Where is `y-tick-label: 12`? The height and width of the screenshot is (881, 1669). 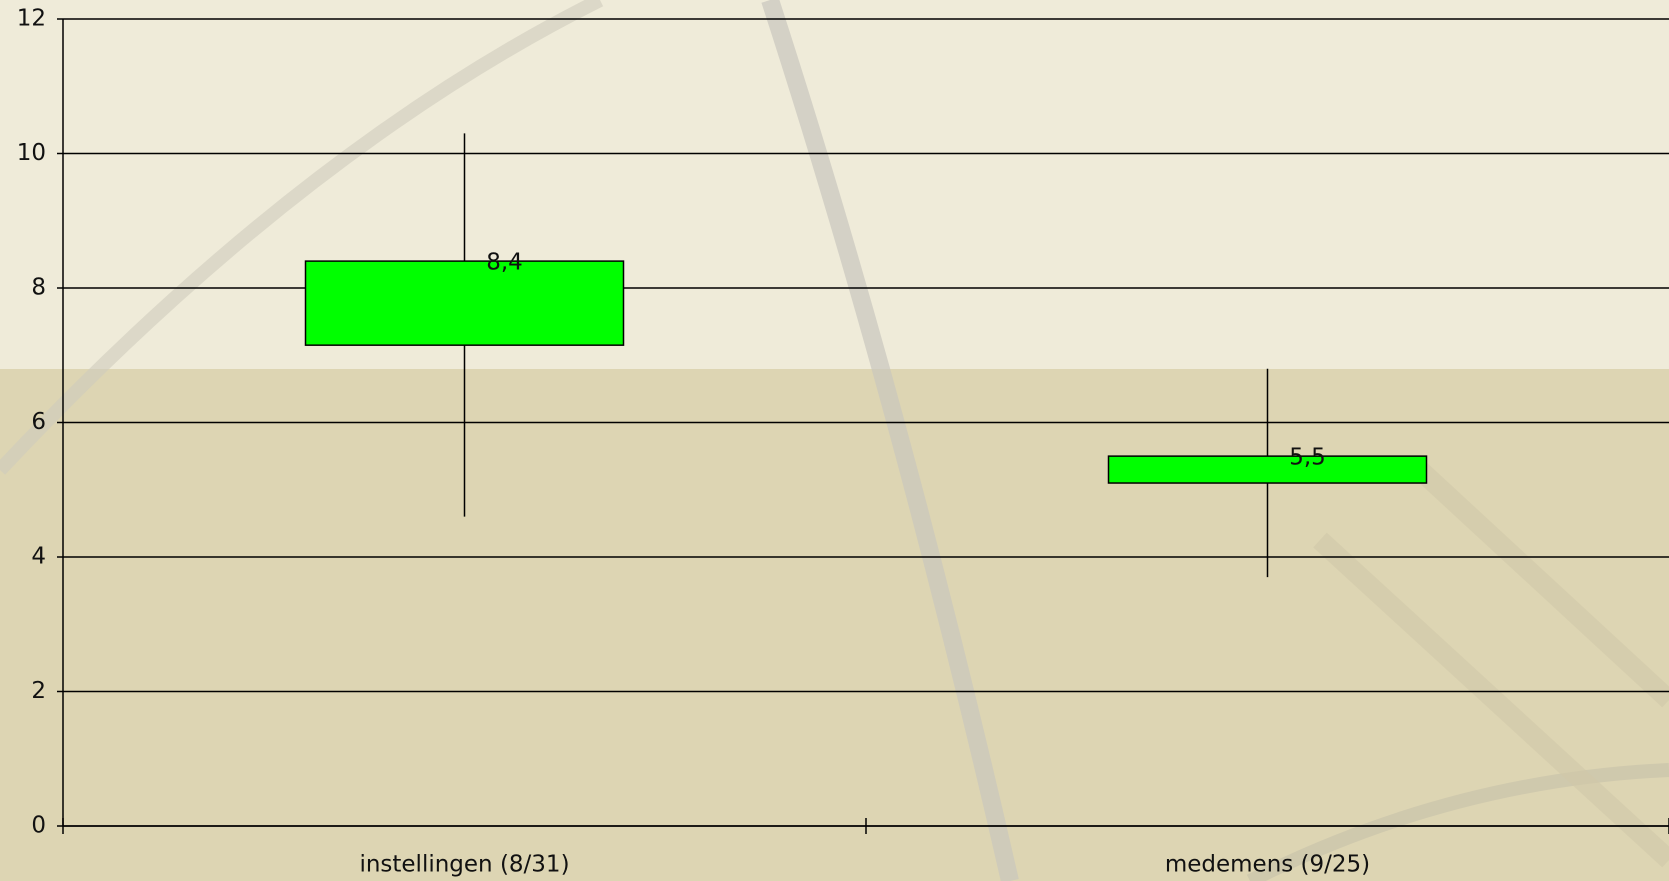
y-tick-label: 12 is located at coordinates (31, 19).